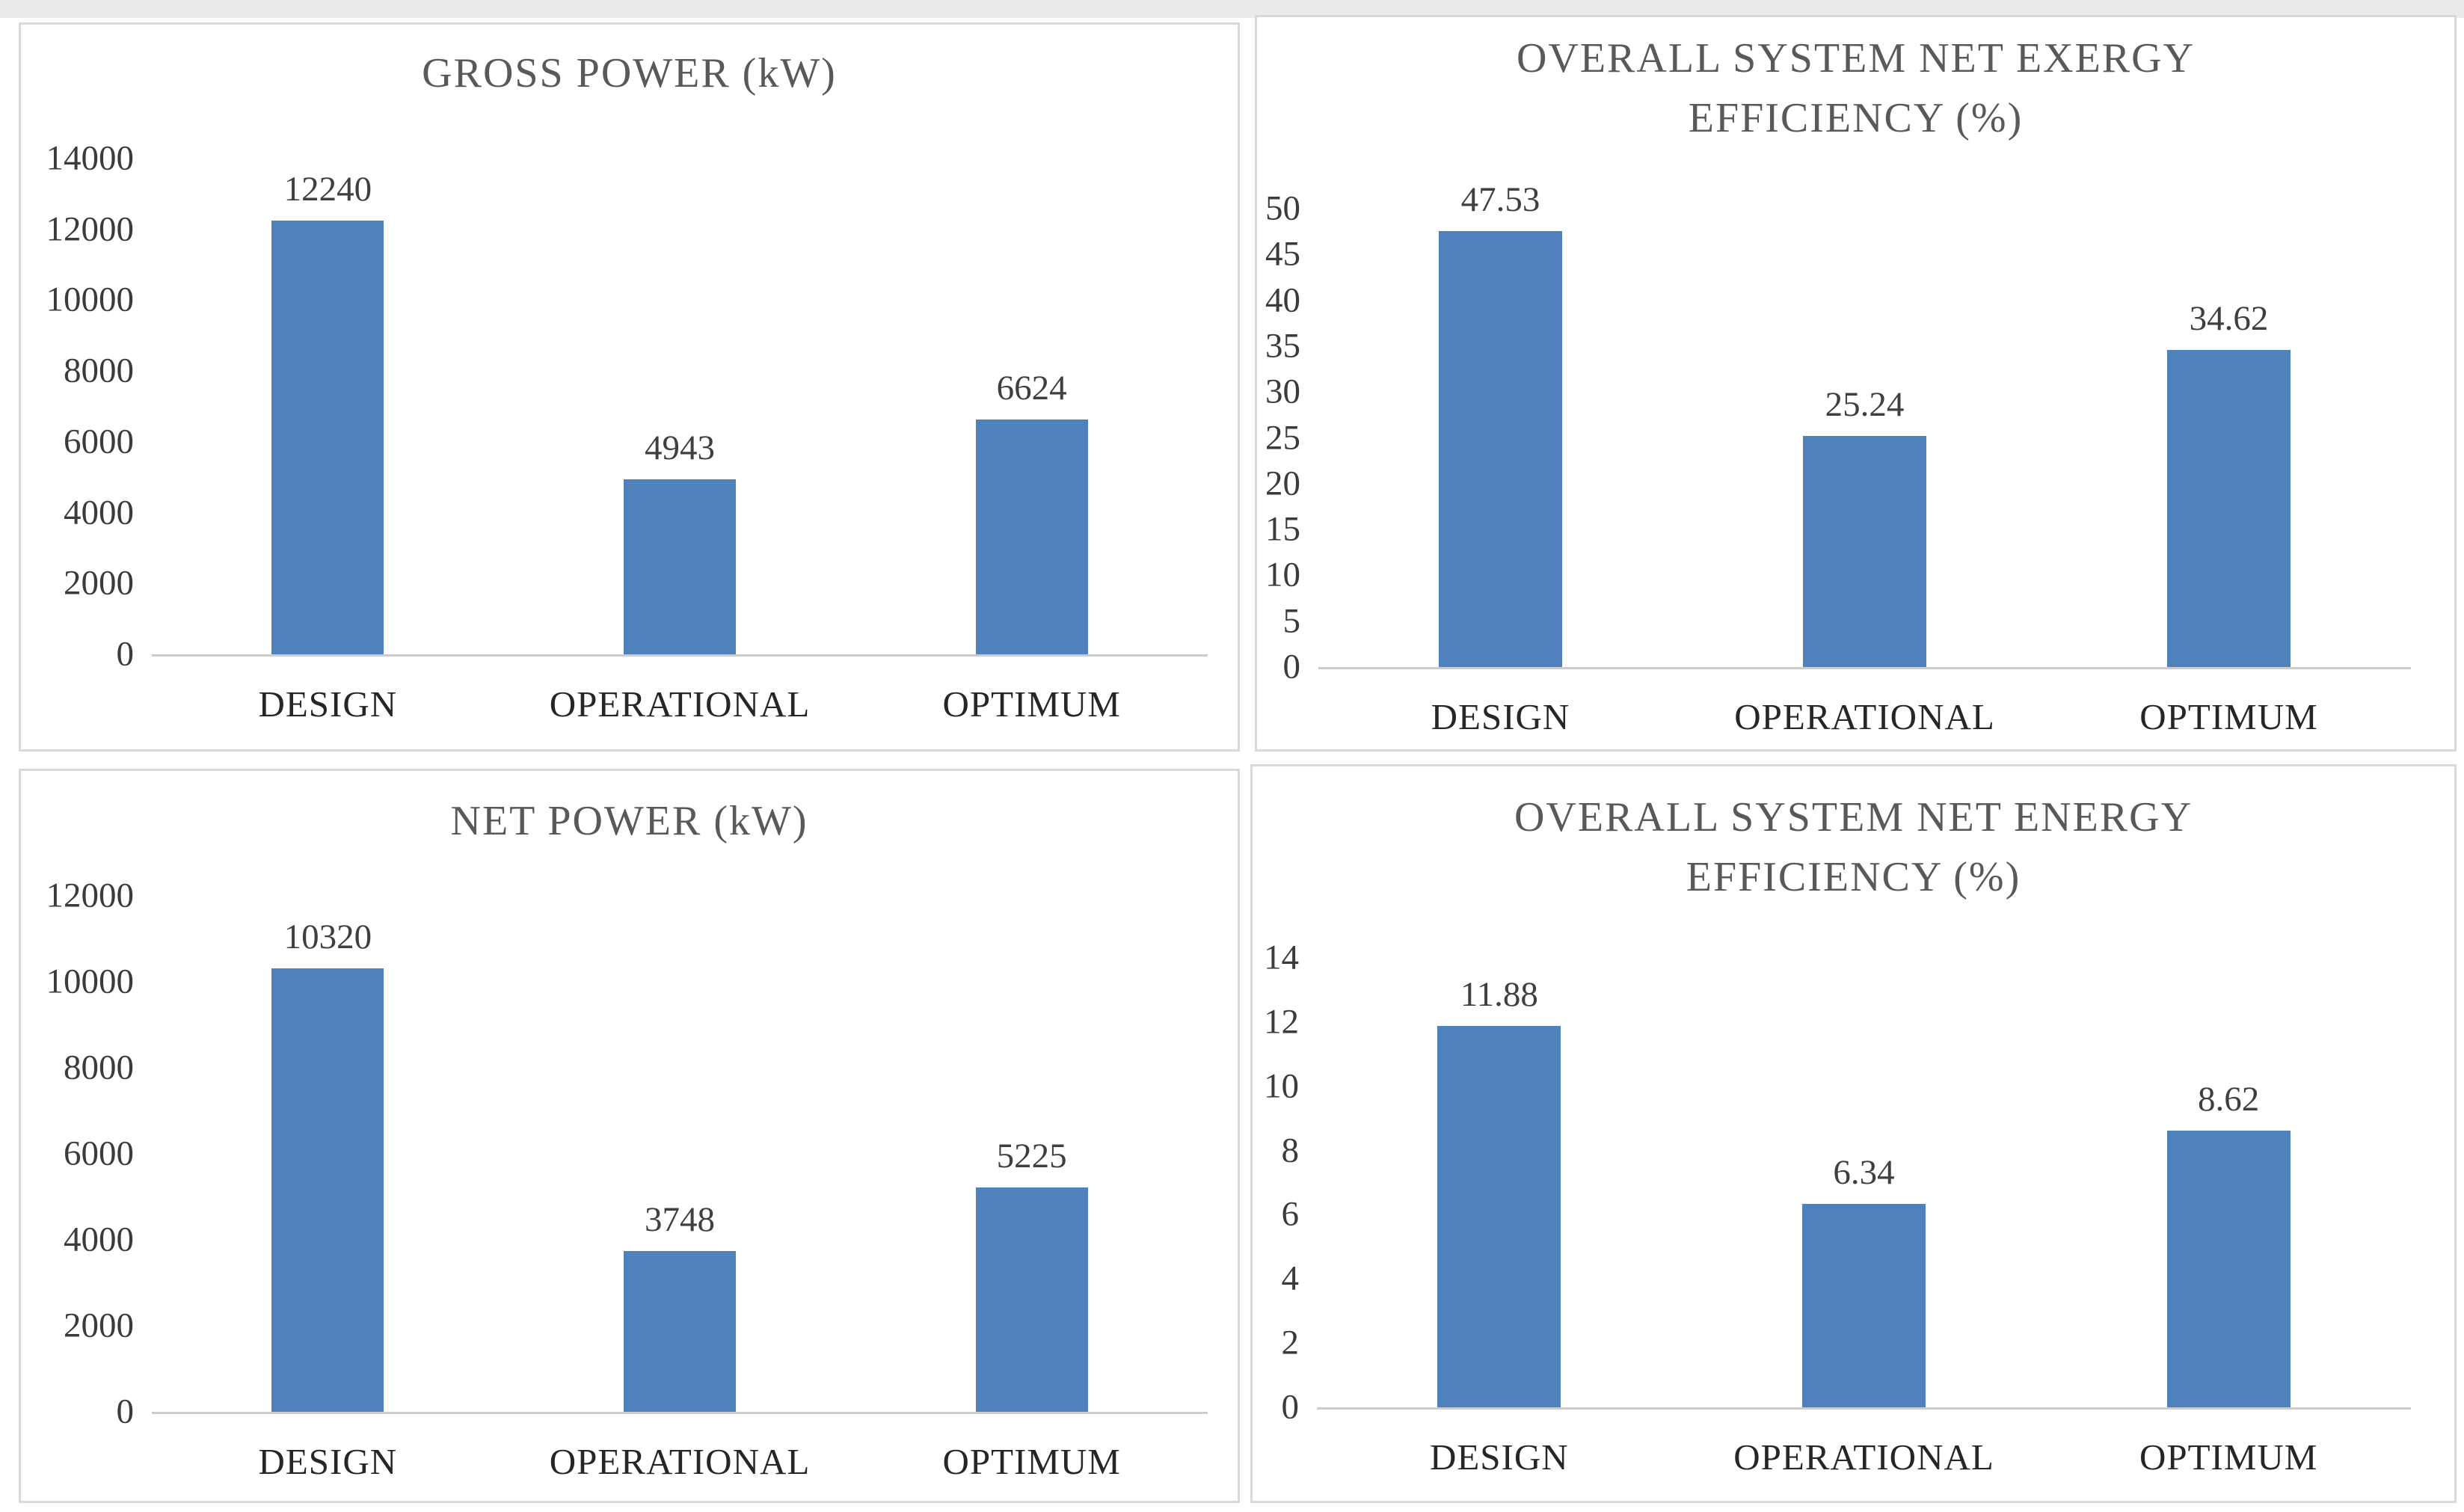  I want to click on y-tick-label: 4, so click(1290, 1278).